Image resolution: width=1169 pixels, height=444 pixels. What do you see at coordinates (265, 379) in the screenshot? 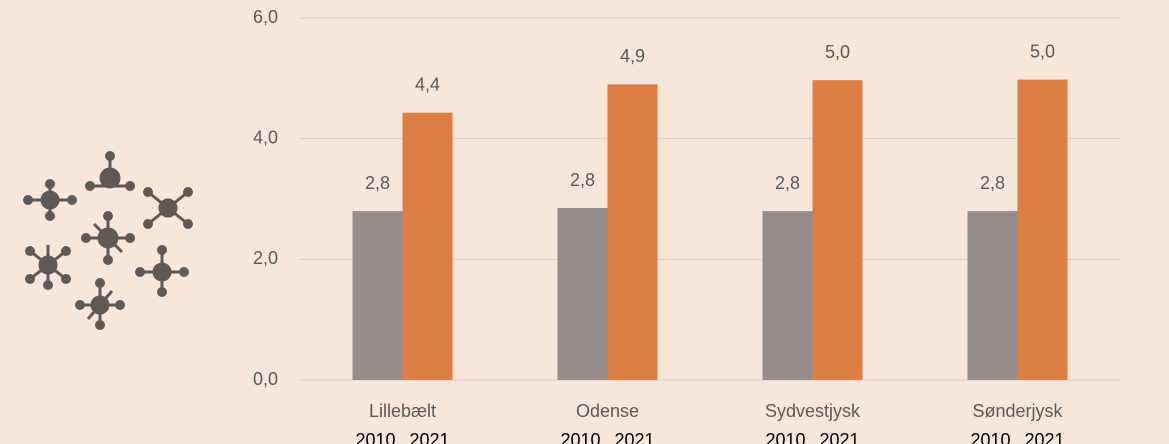
I see `y-tick-label: 0,0` at bounding box center [265, 379].